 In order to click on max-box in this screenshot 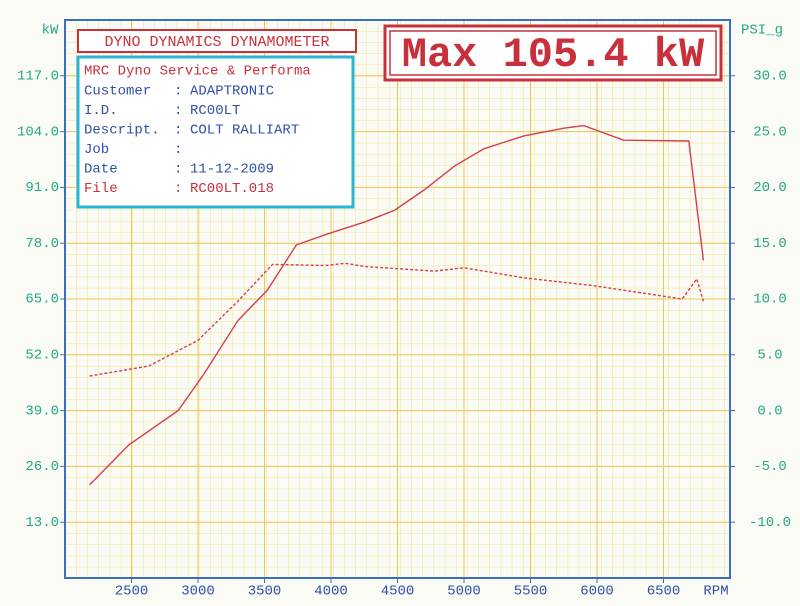, I will do `click(553, 53)`.